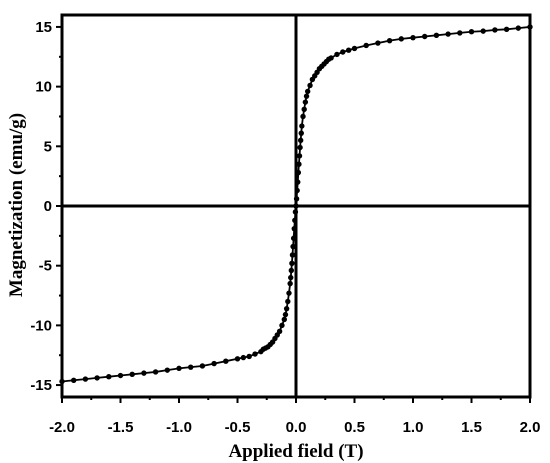 The image size is (550, 463). What do you see at coordinates (296, 427) in the screenshot?
I see `x-tick-label: 0.0` at bounding box center [296, 427].